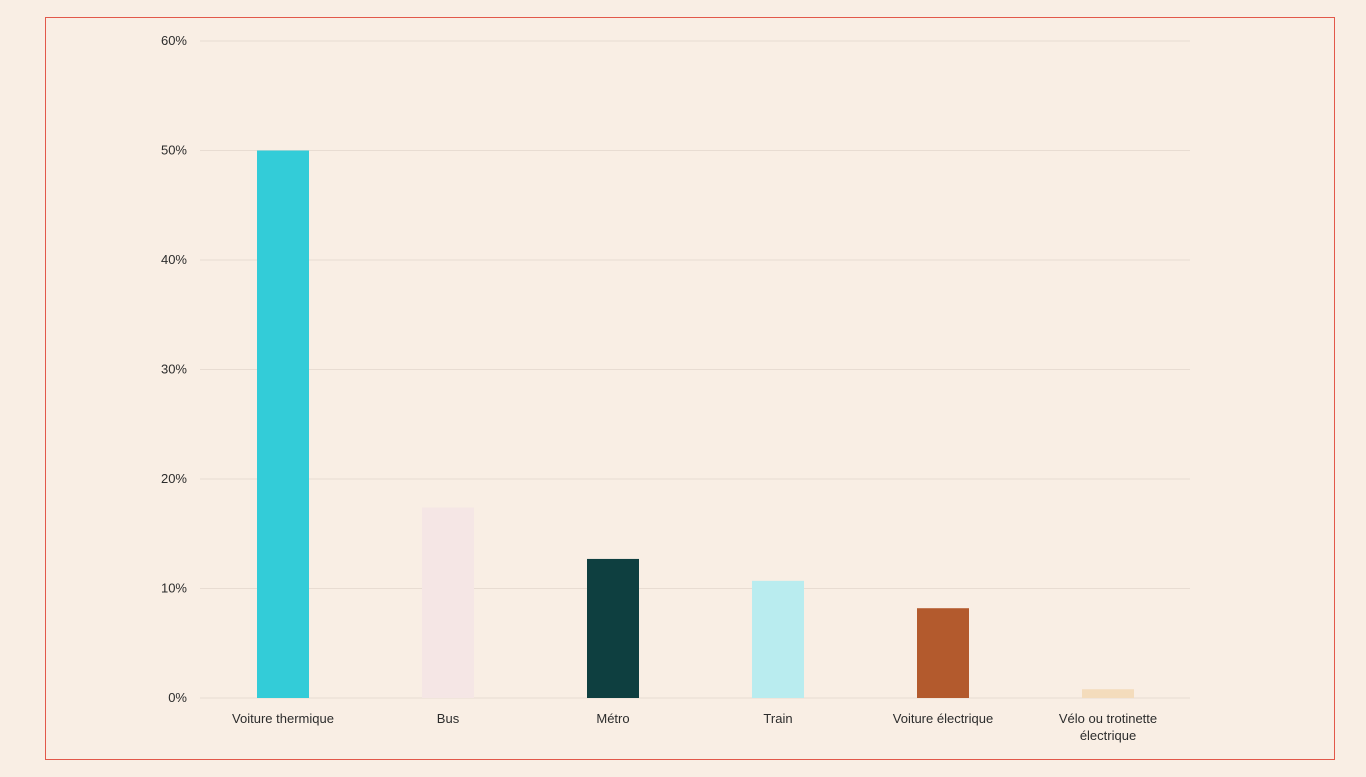  What do you see at coordinates (174, 259) in the screenshot?
I see `y-tick-label: 40%` at bounding box center [174, 259].